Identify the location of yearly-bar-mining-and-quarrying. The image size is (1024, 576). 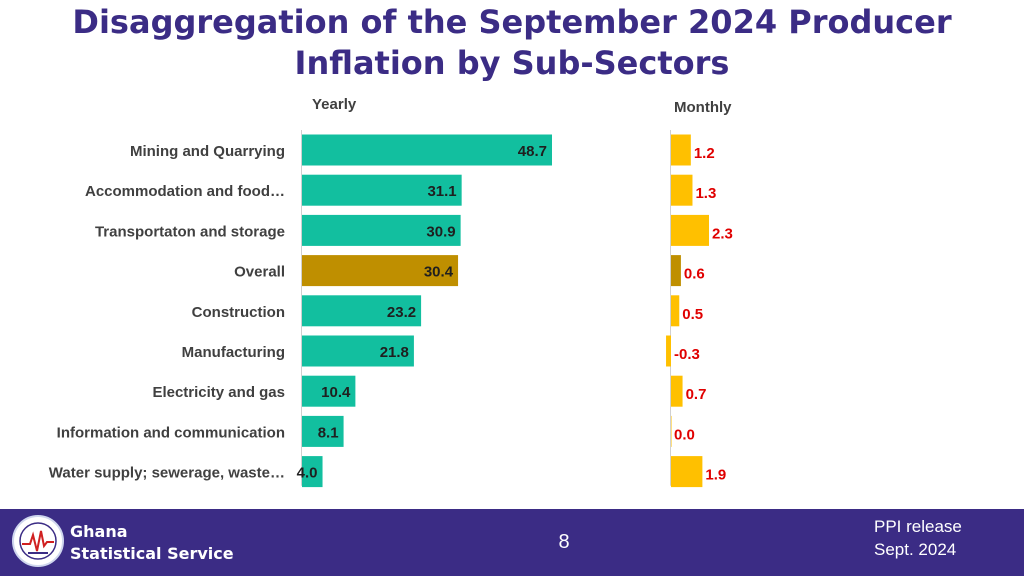
(427, 150).